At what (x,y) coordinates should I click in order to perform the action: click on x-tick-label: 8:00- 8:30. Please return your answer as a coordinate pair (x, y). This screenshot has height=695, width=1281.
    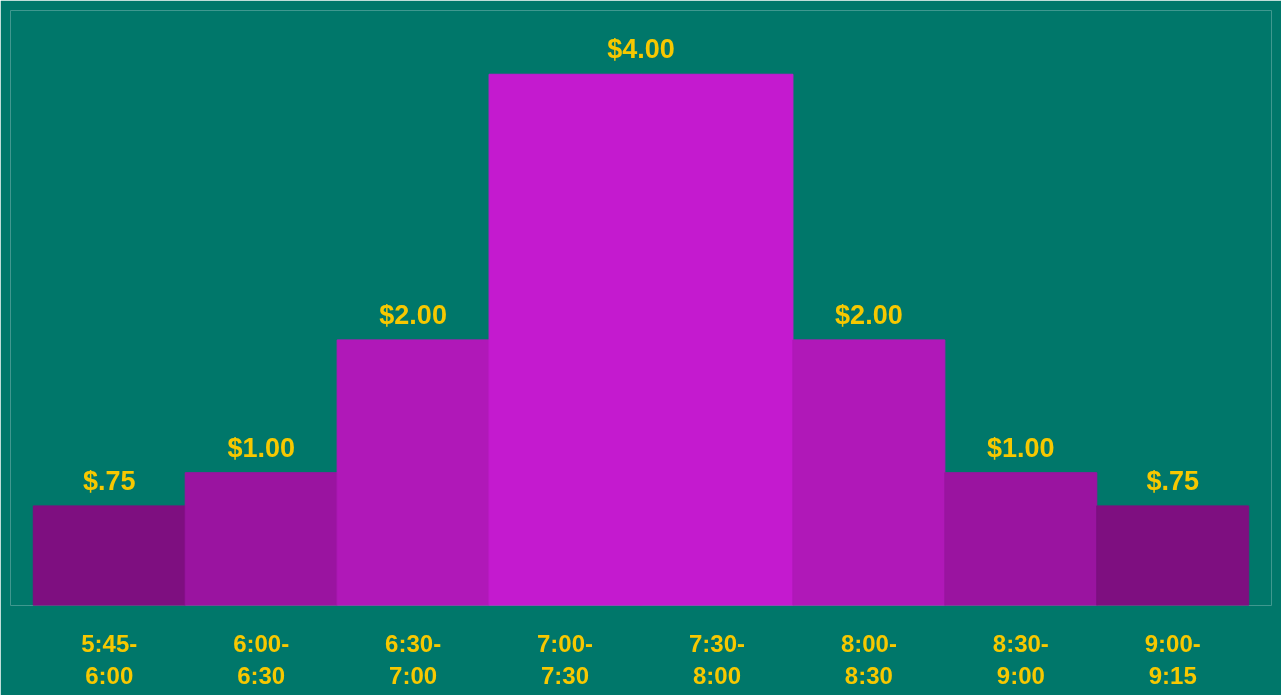
    Looking at the image, I should click on (868, 659).